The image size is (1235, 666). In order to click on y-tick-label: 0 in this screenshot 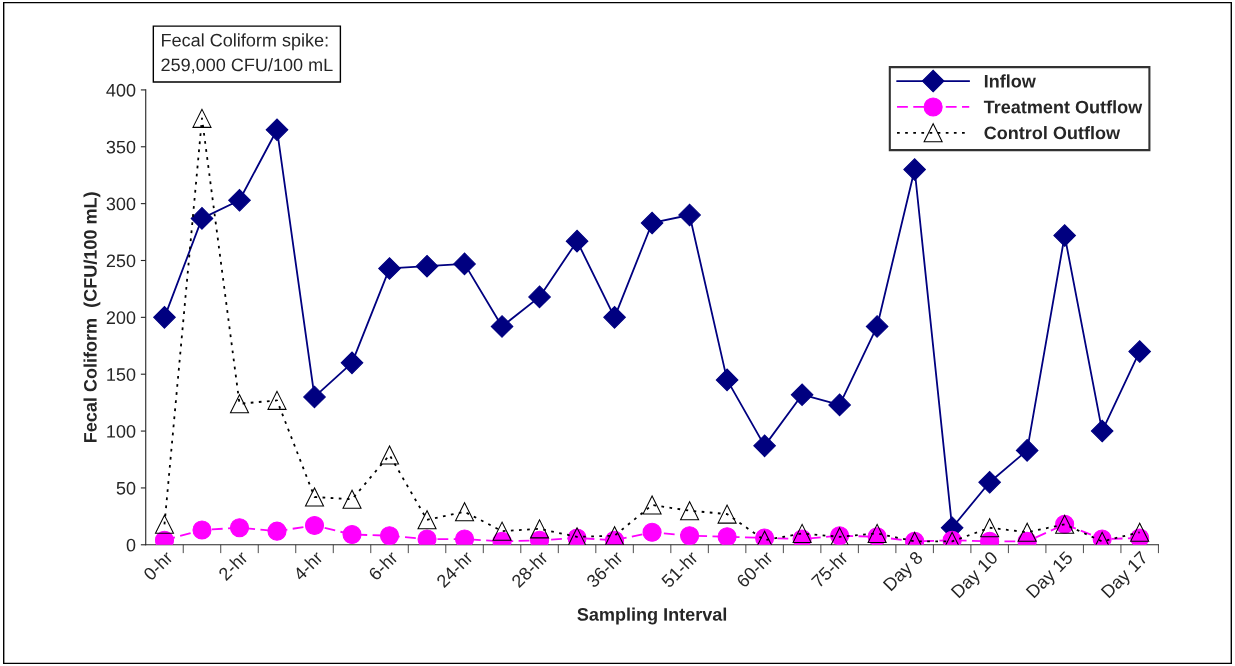, I will do `click(131, 545)`.